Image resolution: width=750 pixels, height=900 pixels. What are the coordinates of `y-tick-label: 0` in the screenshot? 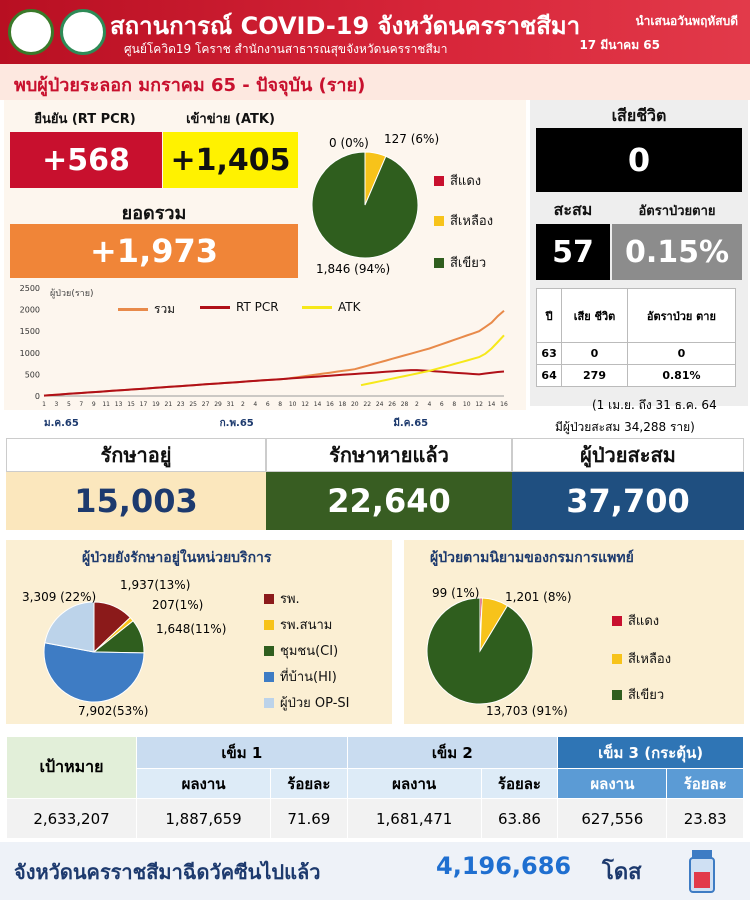 It's located at (37, 396).